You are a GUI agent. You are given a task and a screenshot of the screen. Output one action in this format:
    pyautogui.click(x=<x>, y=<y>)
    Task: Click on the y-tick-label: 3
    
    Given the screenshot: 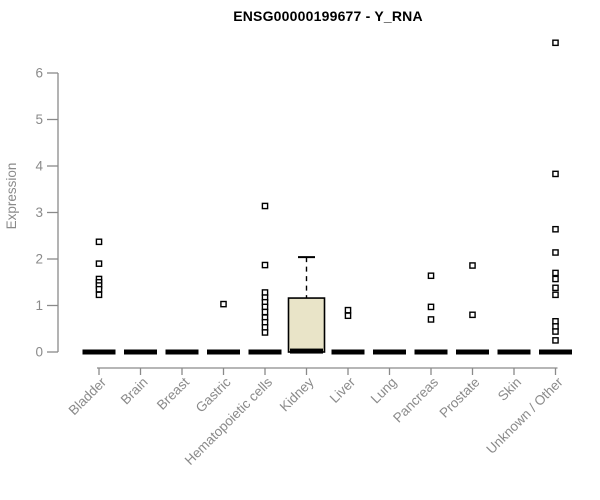 What is the action you would take?
    pyautogui.click(x=39, y=212)
    